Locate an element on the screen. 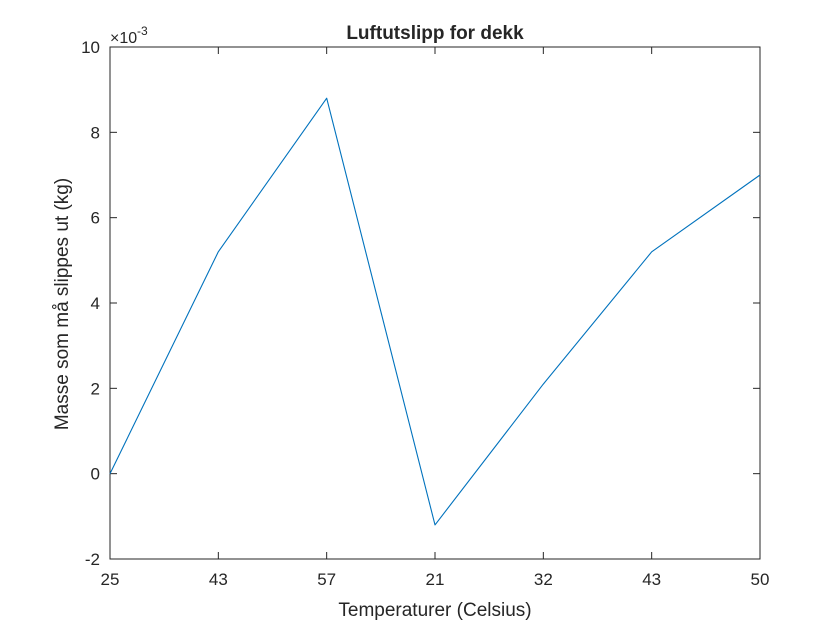 This screenshot has height=629, width=840. y-tick-label: 2 is located at coordinates (95, 388).